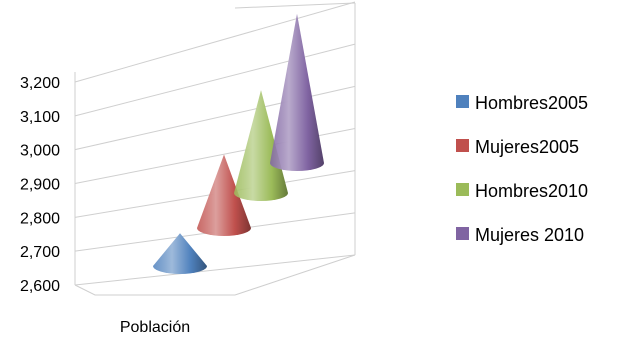 Image resolution: width=626 pixels, height=342 pixels. I want to click on y-tick-label: 3,000, so click(40, 151).